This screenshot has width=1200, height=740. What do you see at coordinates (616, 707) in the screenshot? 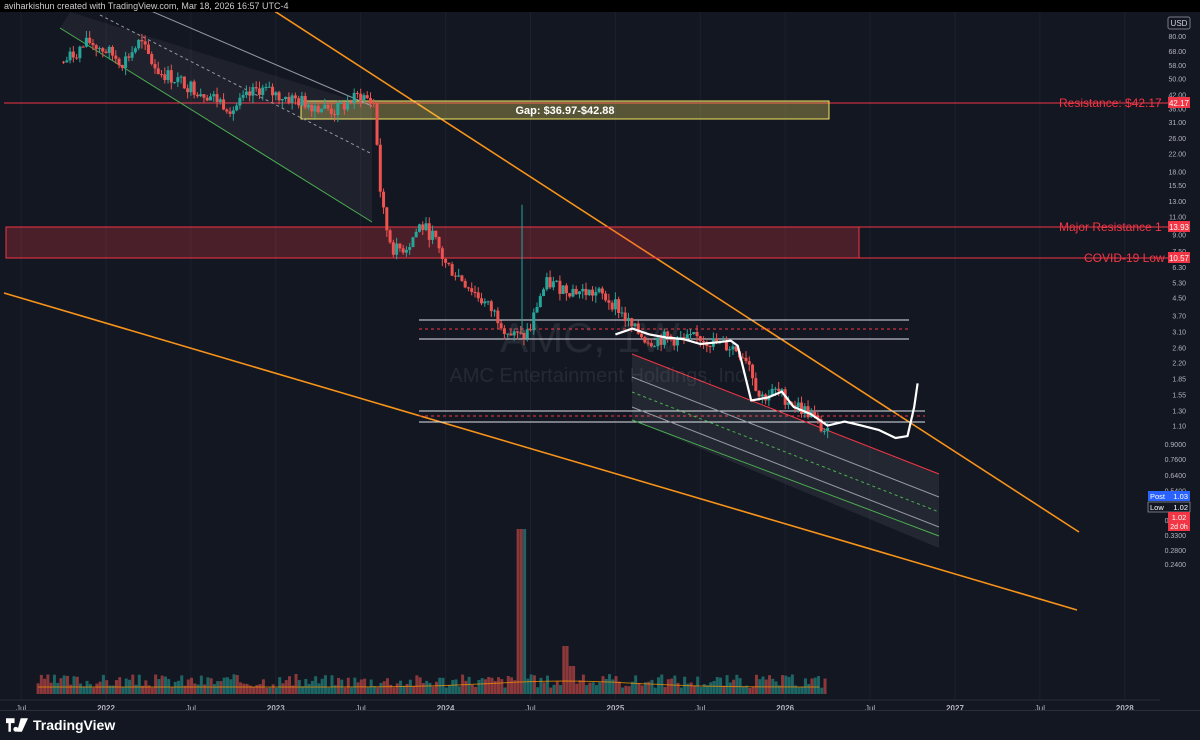
I see `time-tick-label: 2025` at bounding box center [616, 707].